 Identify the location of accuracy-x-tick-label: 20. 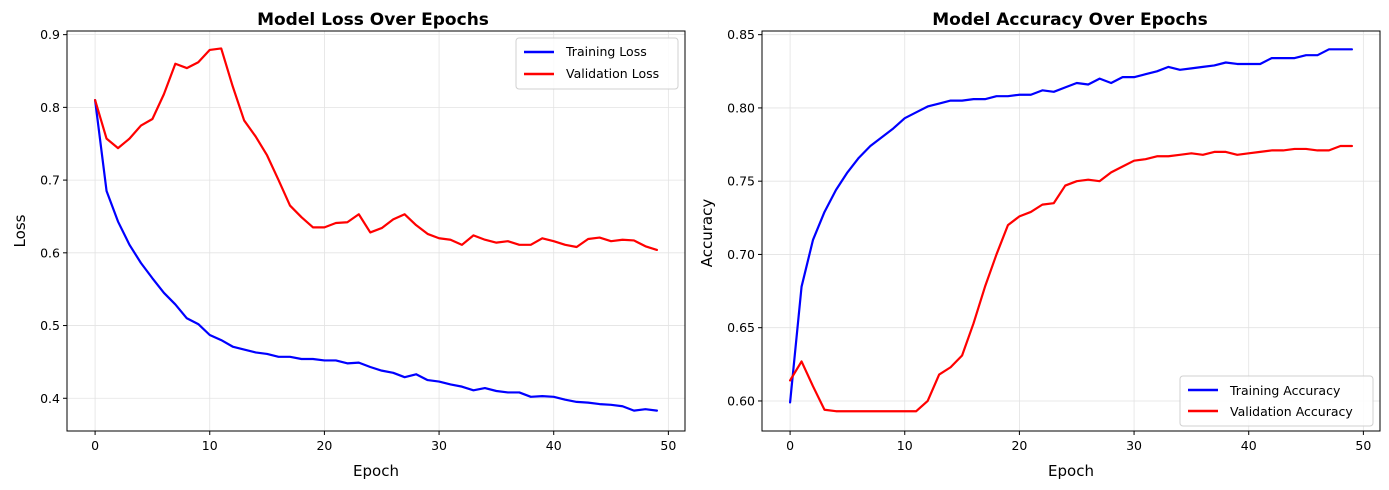
(1019, 445).